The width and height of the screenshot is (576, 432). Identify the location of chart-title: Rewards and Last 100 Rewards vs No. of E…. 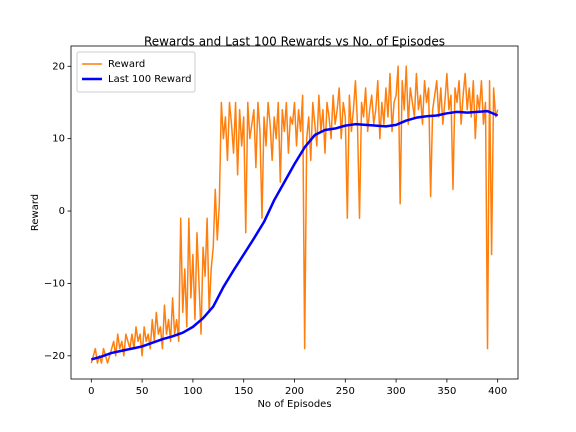
(294, 42).